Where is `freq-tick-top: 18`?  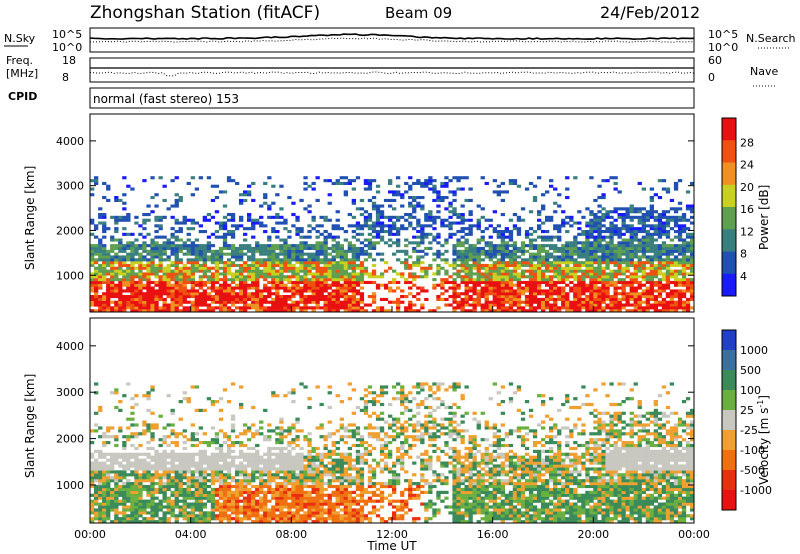 freq-tick-top: 18 is located at coordinates (69, 60).